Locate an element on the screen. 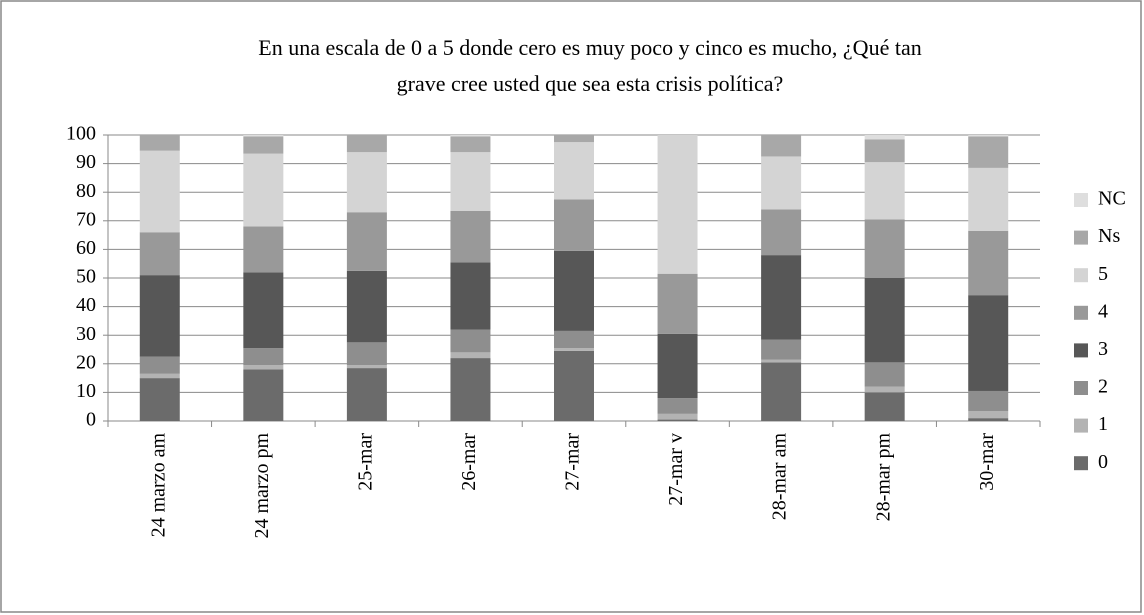 The image size is (1144, 615). y-tick-label: 0 is located at coordinates (91, 420).